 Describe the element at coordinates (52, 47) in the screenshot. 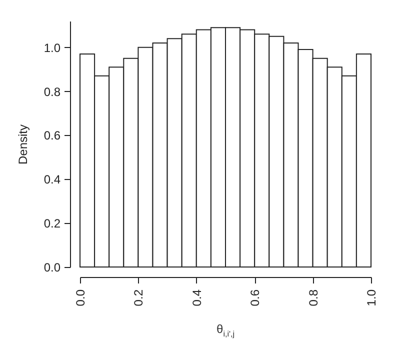

I see `y-tick-label: 1.0` at that location.